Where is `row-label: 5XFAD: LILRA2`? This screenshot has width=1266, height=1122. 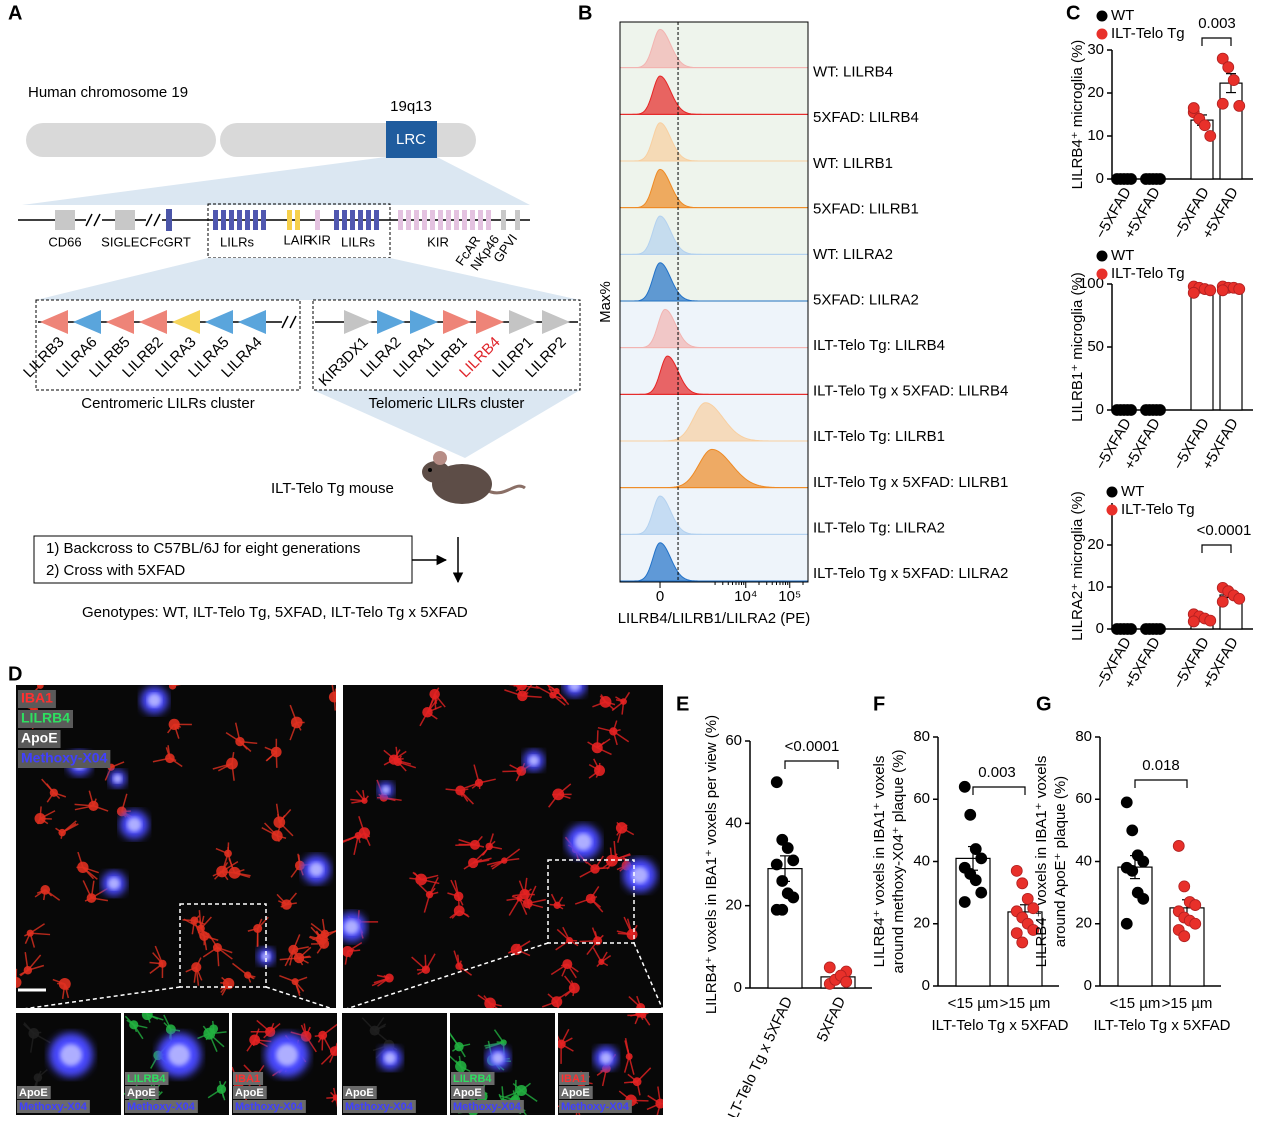 row-label: 5XFAD: LILRA2 is located at coordinates (866, 300).